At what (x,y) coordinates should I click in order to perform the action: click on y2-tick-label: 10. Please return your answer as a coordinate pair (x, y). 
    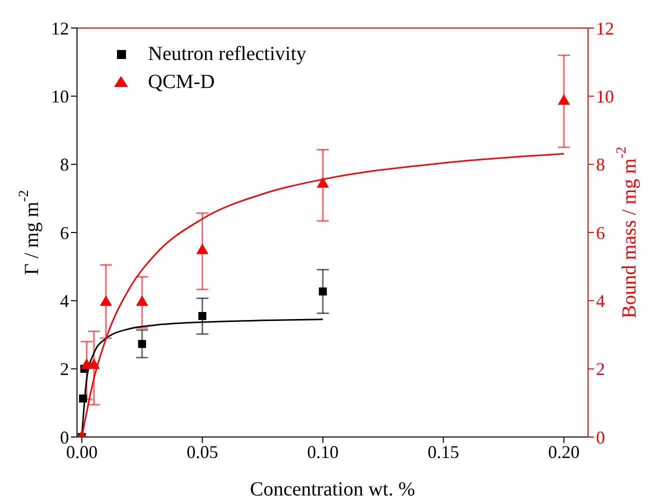
    Looking at the image, I should click on (605, 96).